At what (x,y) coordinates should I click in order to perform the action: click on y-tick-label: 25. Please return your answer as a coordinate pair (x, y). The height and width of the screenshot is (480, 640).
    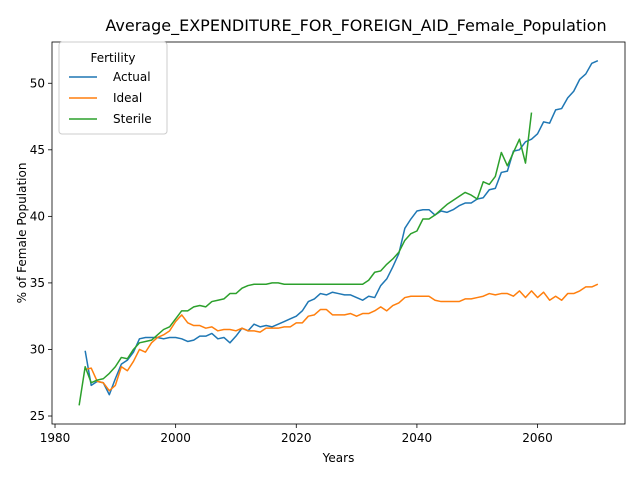
    Looking at the image, I should click on (37, 416).